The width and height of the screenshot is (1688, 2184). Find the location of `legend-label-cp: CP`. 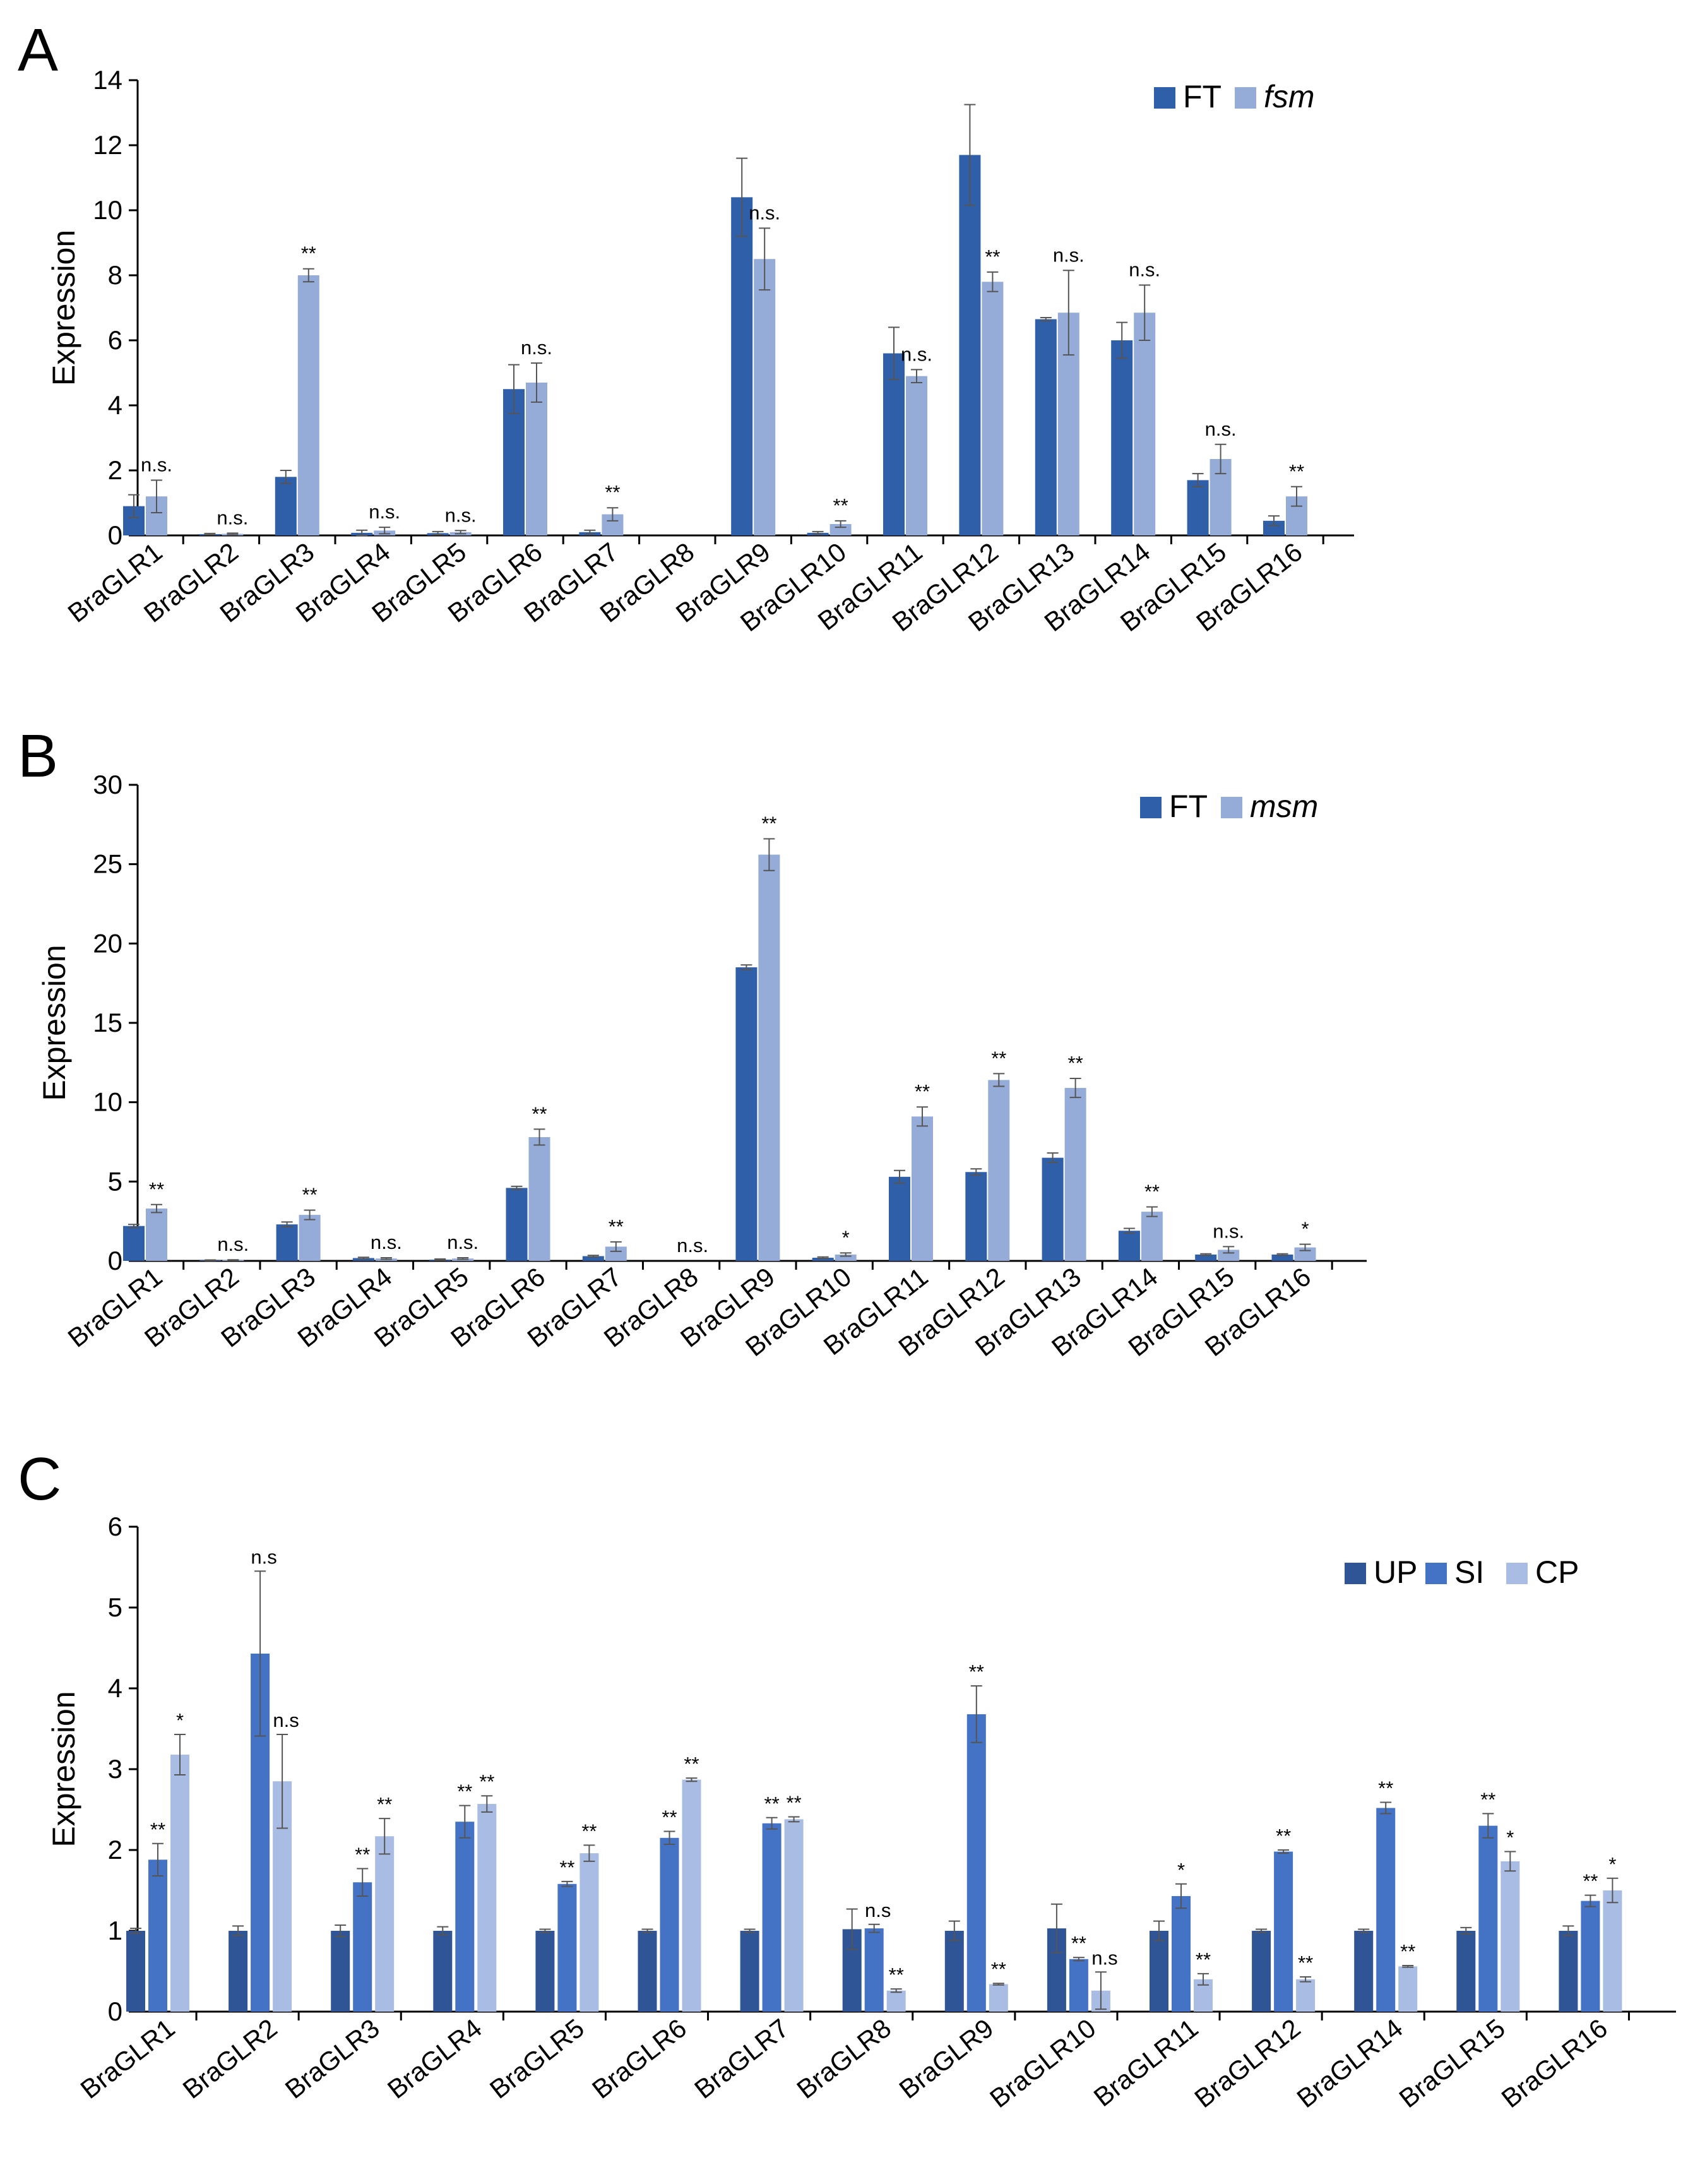

legend-label-cp: CP is located at coordinates (1557, 1572).